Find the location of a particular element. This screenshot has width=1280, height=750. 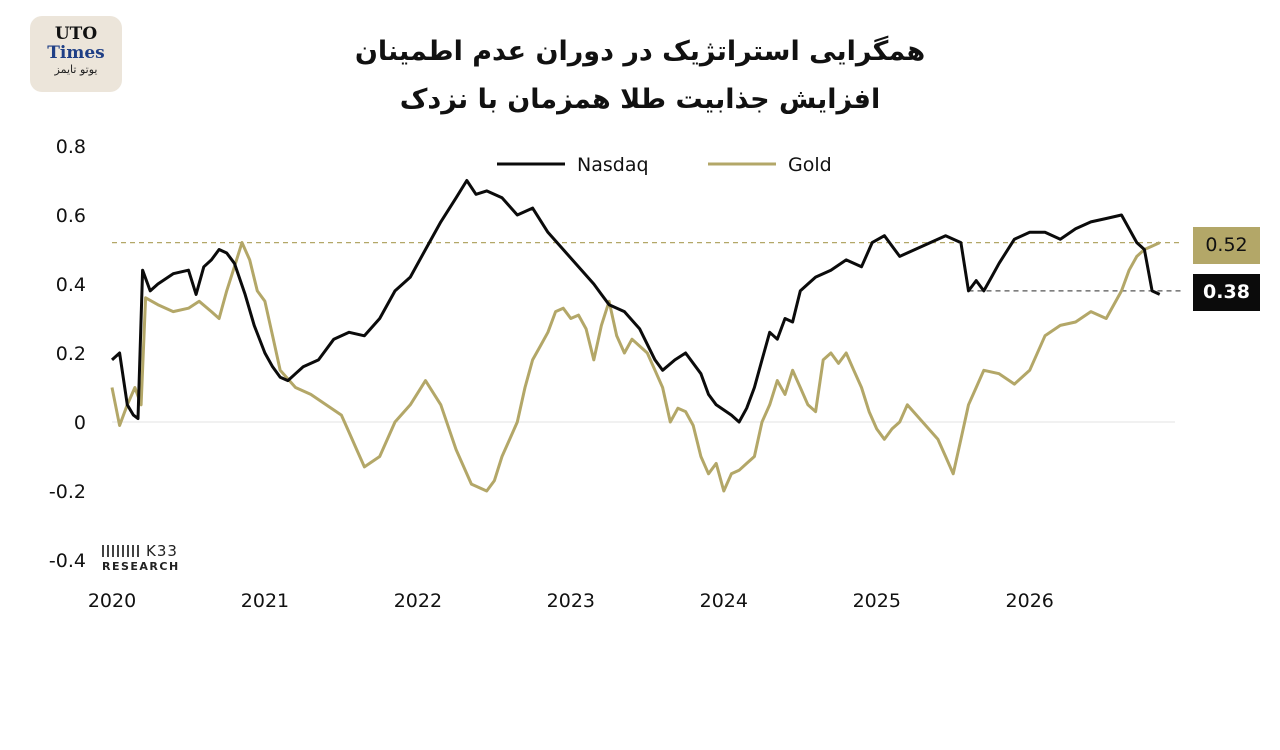

x-tick-label: 2022 is located at coordinates (418, 601).